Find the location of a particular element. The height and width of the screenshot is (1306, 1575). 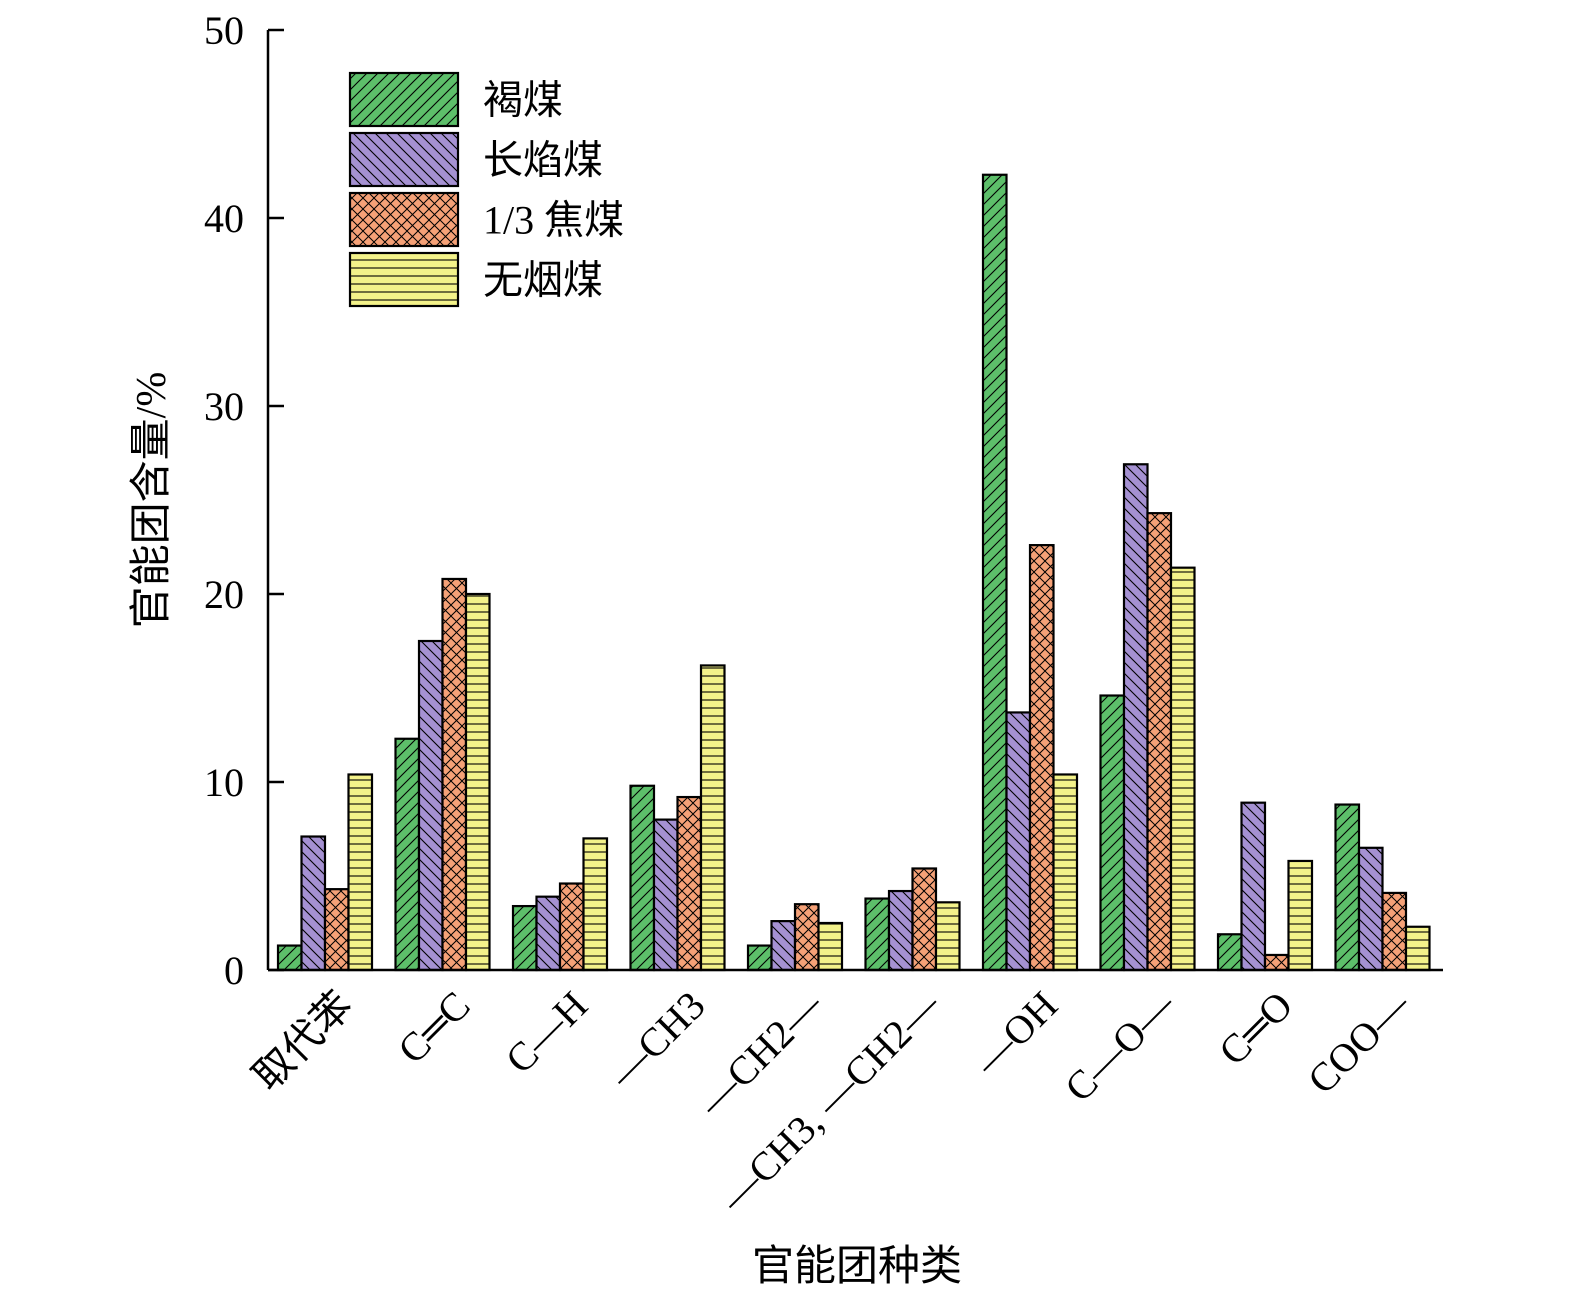

x-category-label: C═O is located at coordinates (1255, 1028).